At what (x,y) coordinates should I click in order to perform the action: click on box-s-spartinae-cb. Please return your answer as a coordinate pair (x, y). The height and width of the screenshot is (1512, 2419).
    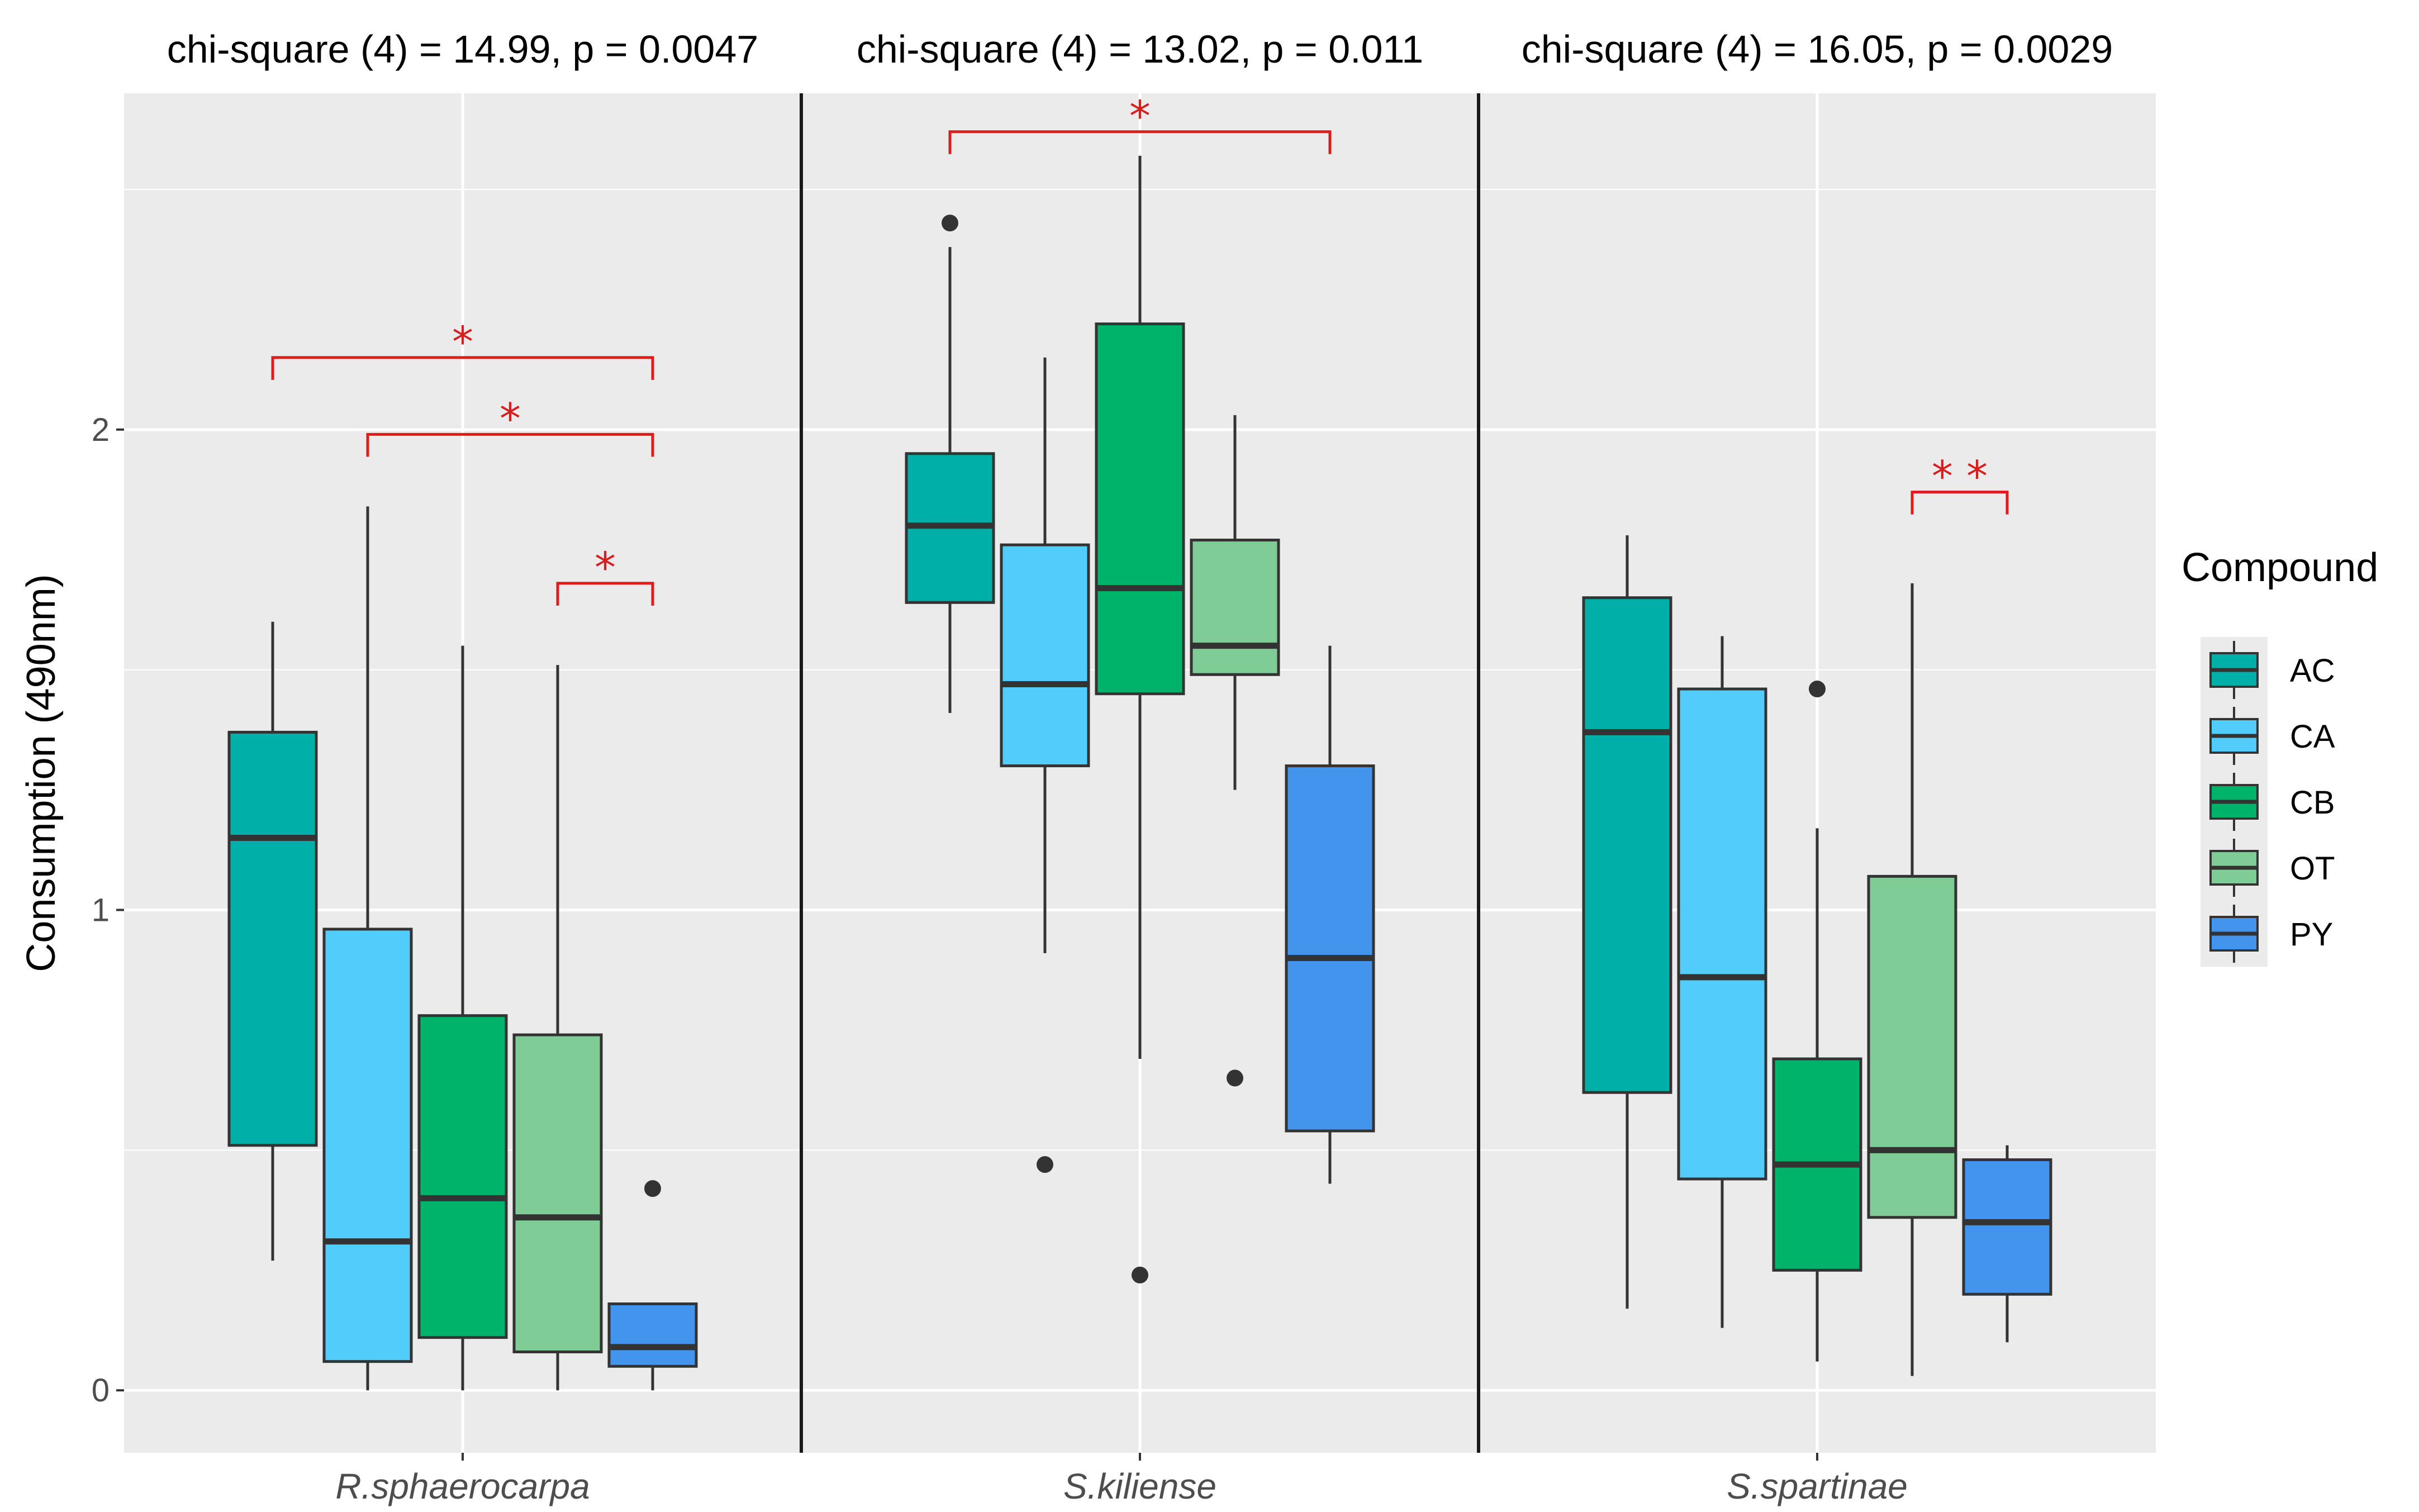
    Looking at the image, I should click on (1817, 1021).